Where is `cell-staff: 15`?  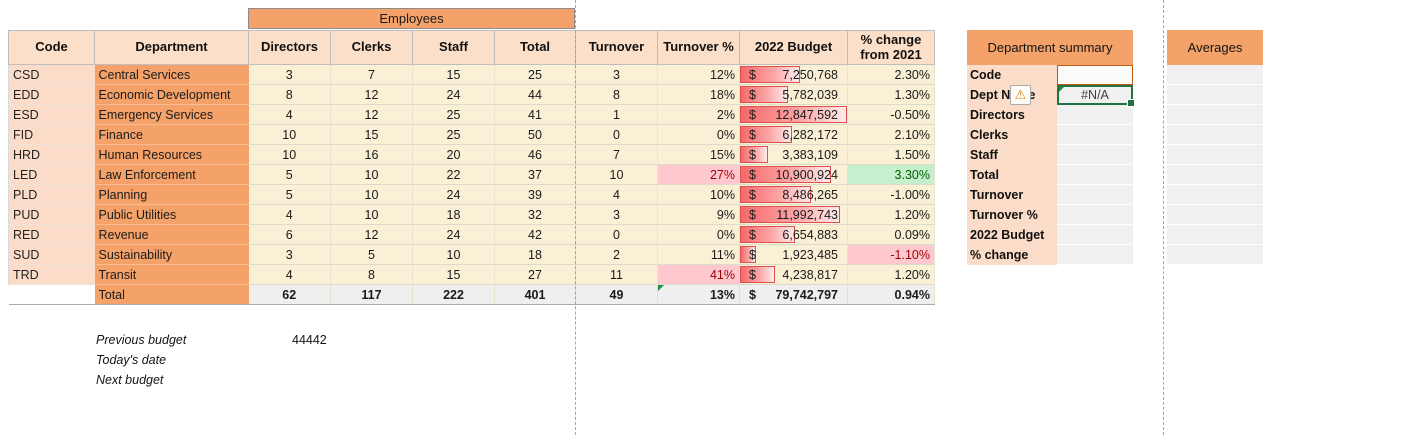 cell-staff: 15 is located at coordinates (453, 74).